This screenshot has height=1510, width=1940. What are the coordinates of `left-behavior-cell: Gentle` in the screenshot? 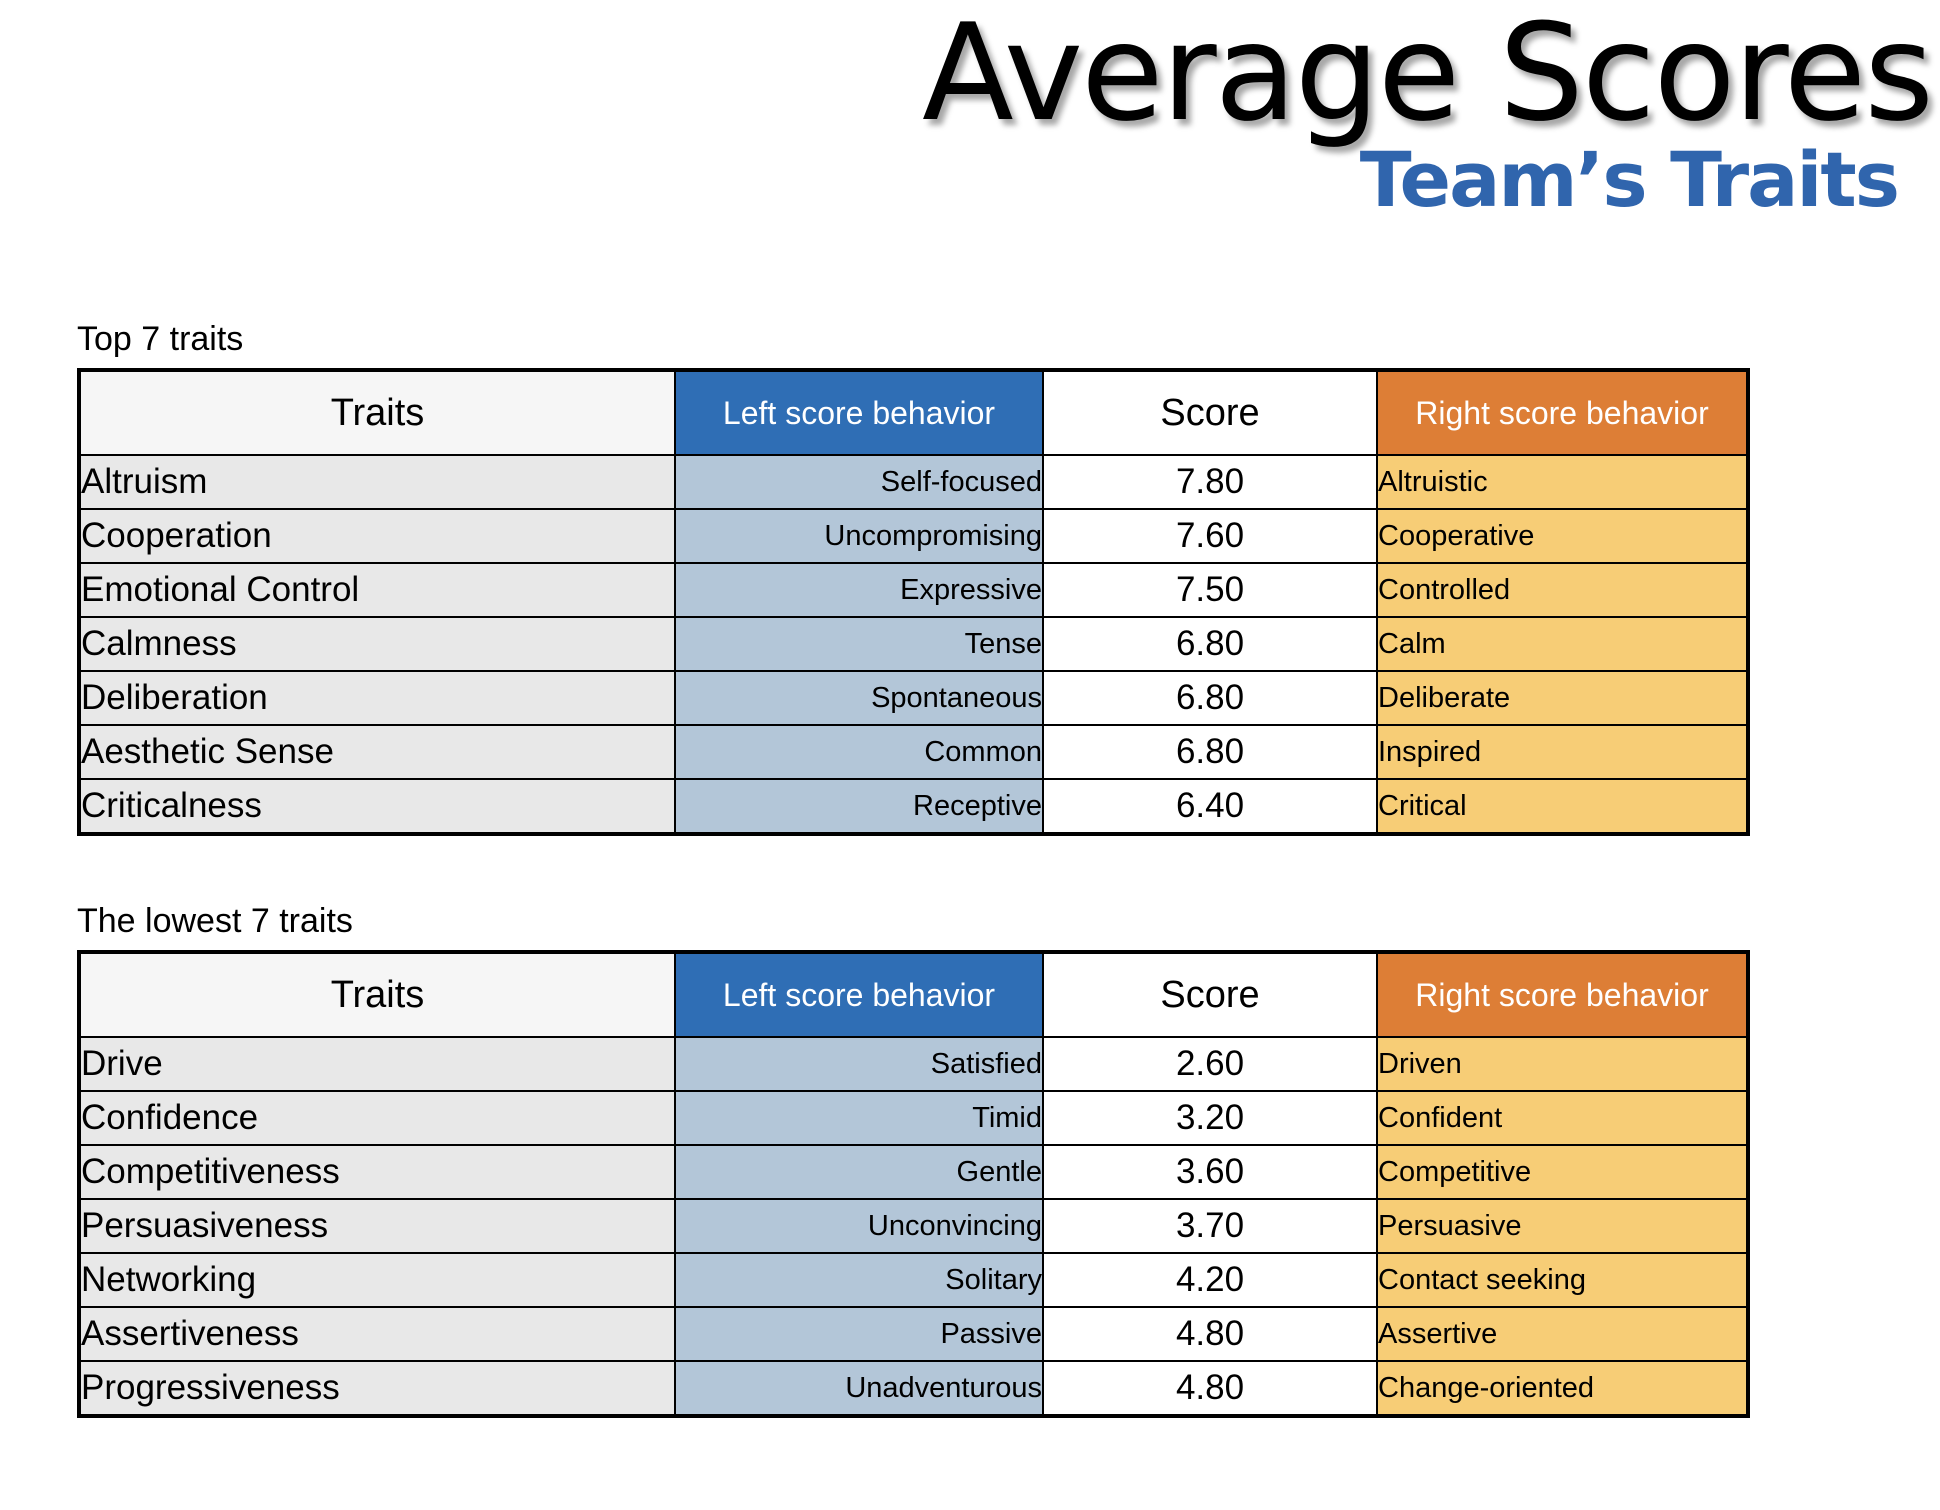 It's located at (859, 1172).